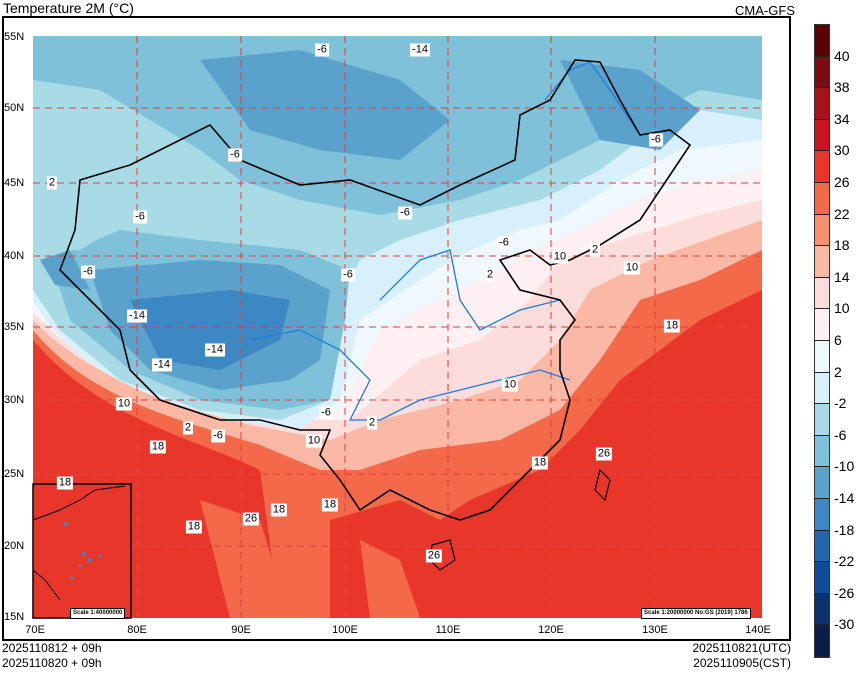 The image size is (859, 673). I want to click on lat-label: 20N, so click(14, 546).